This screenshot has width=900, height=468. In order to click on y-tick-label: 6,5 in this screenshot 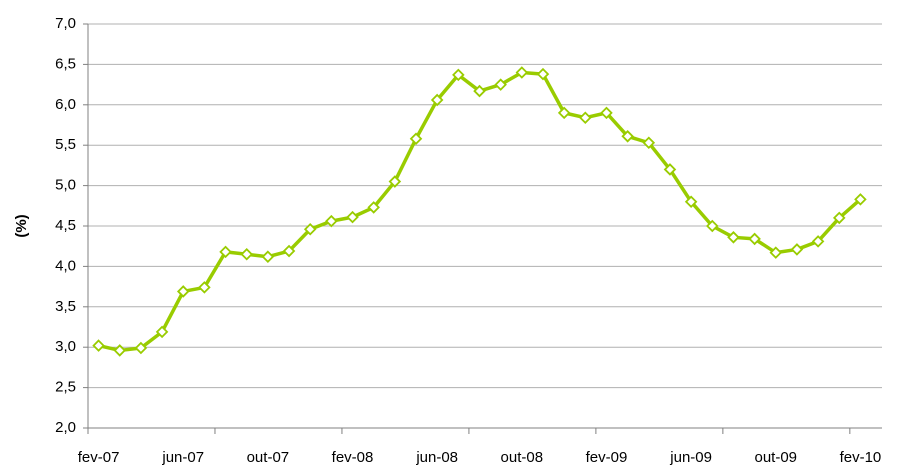, I will do `click(65, 63)`.